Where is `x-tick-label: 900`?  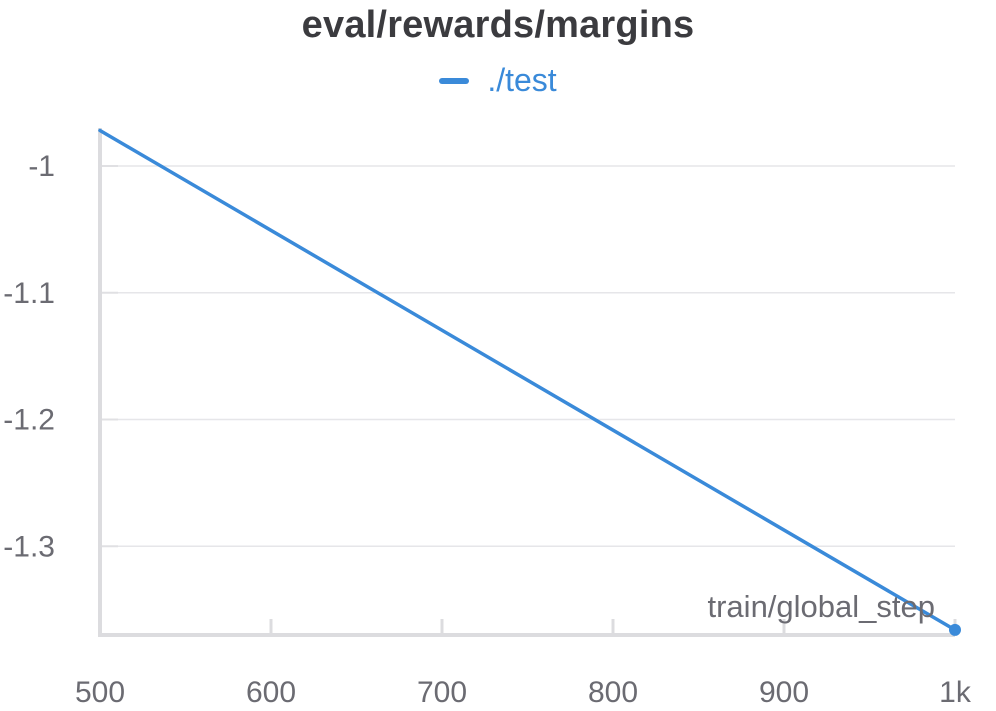
x-tick-label: 900 is located at coordinates (784, 692).